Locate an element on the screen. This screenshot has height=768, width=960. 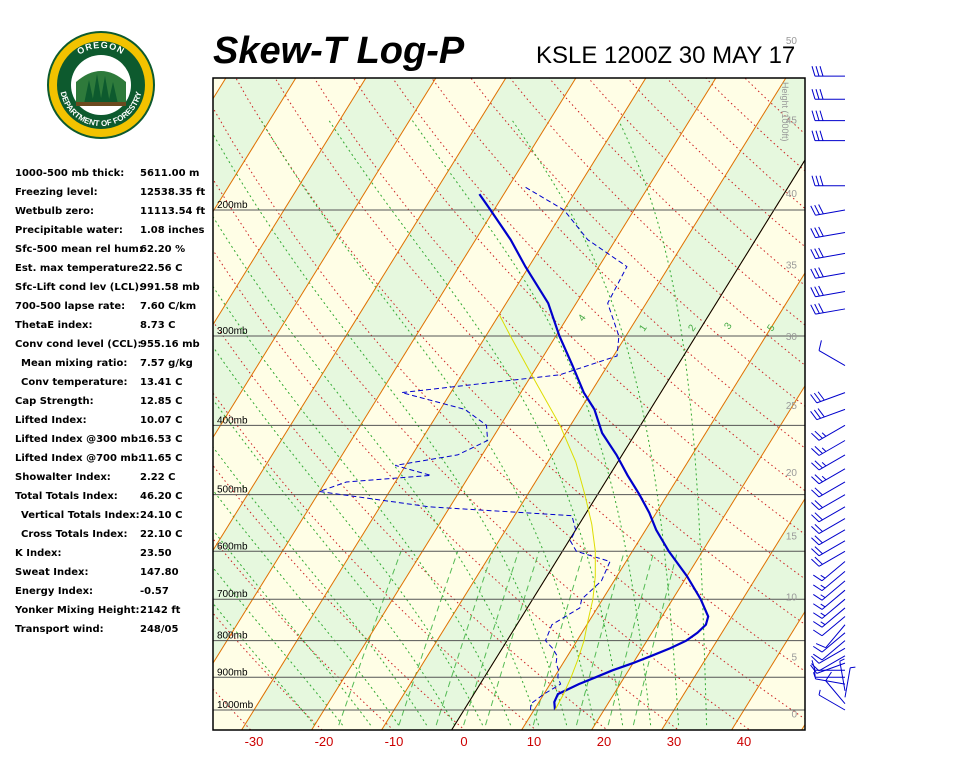
height-tick-label: 0 is located at coordinates (794, 714).